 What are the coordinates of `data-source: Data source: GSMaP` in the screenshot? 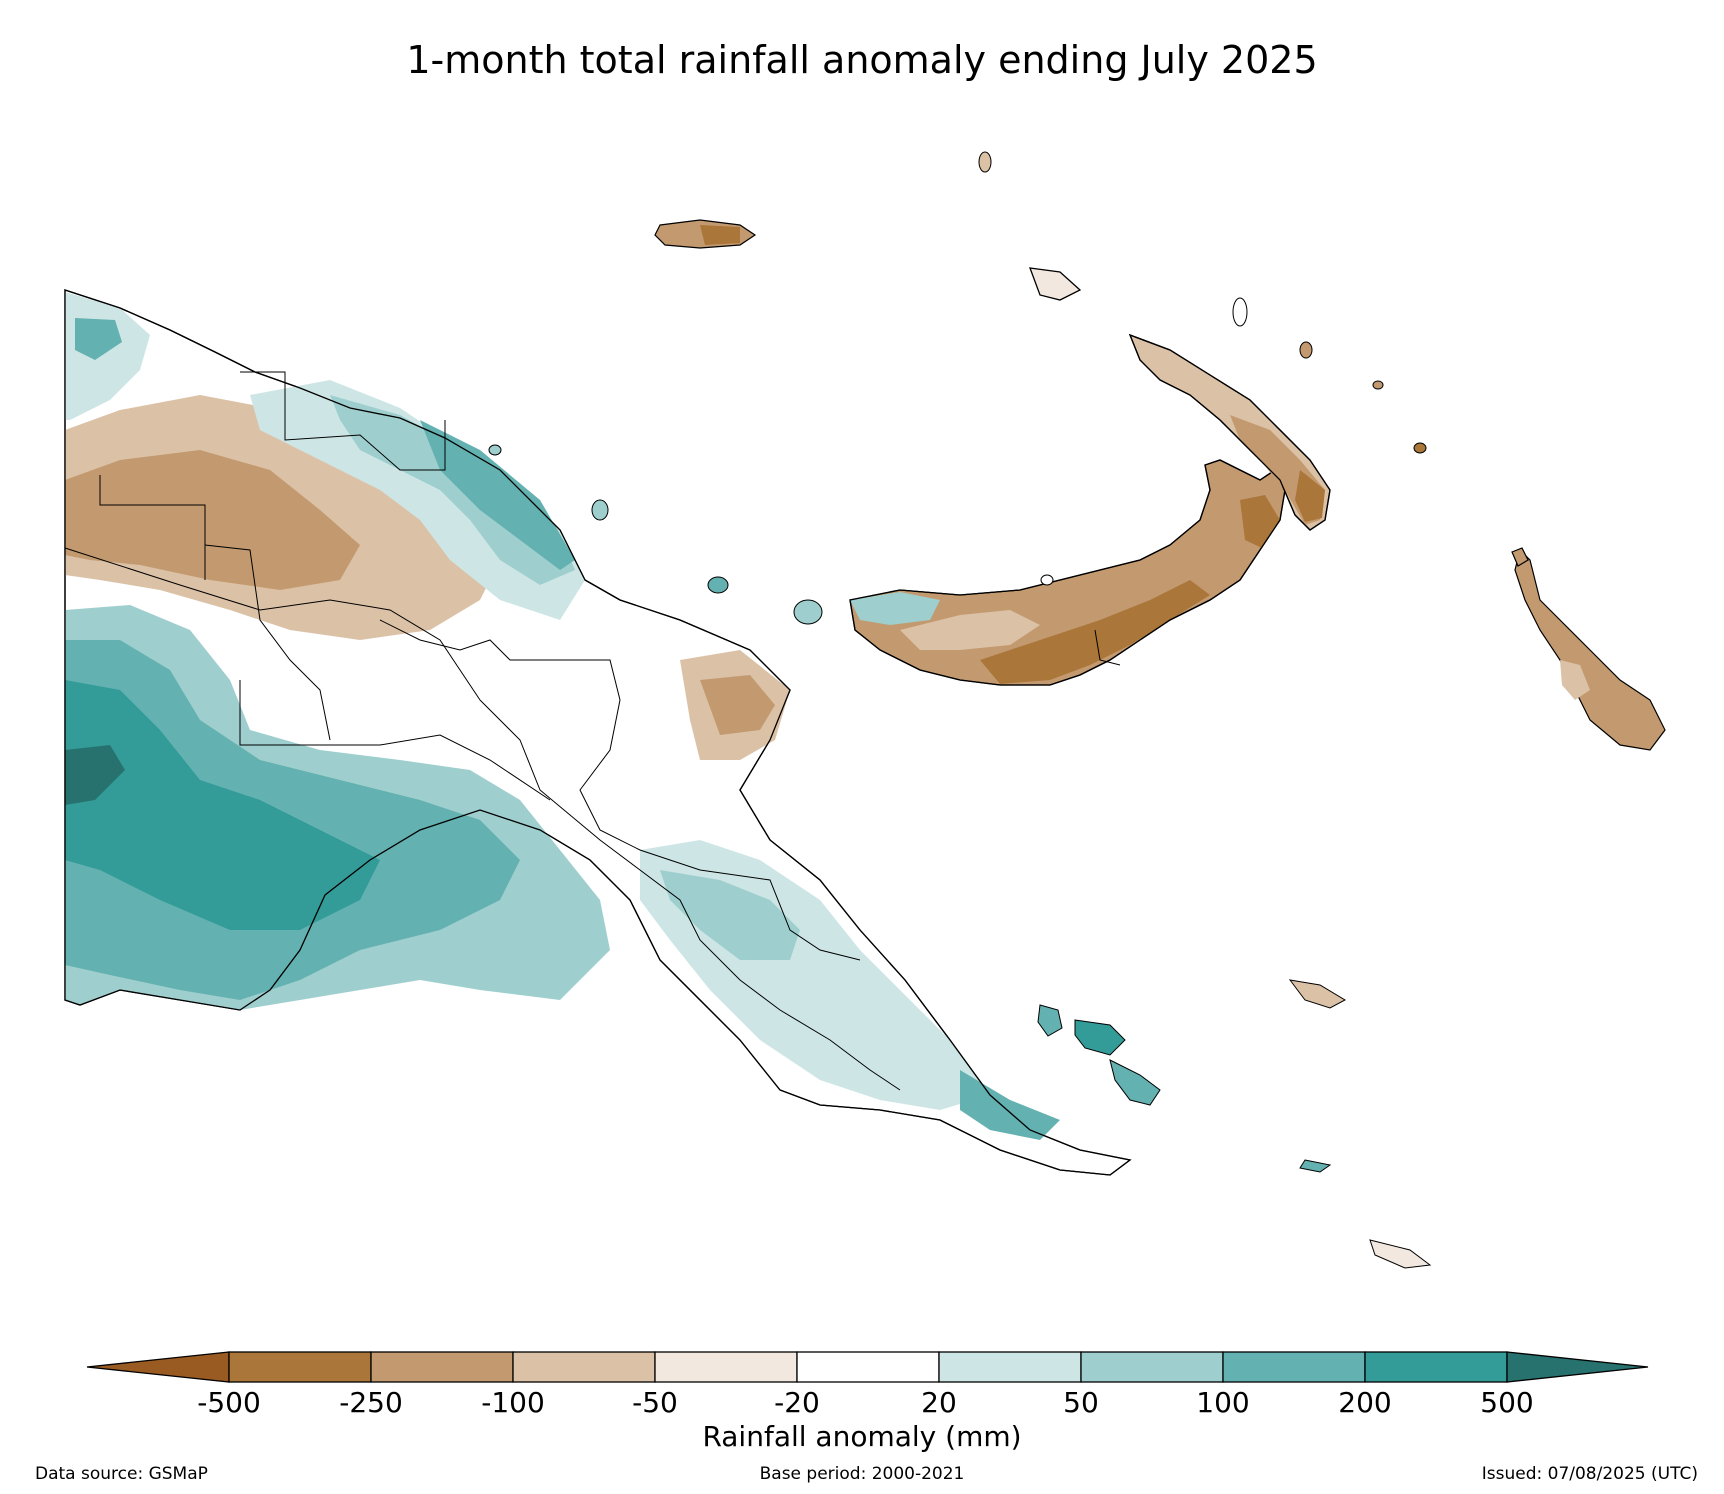 It's located at (121, 1474).